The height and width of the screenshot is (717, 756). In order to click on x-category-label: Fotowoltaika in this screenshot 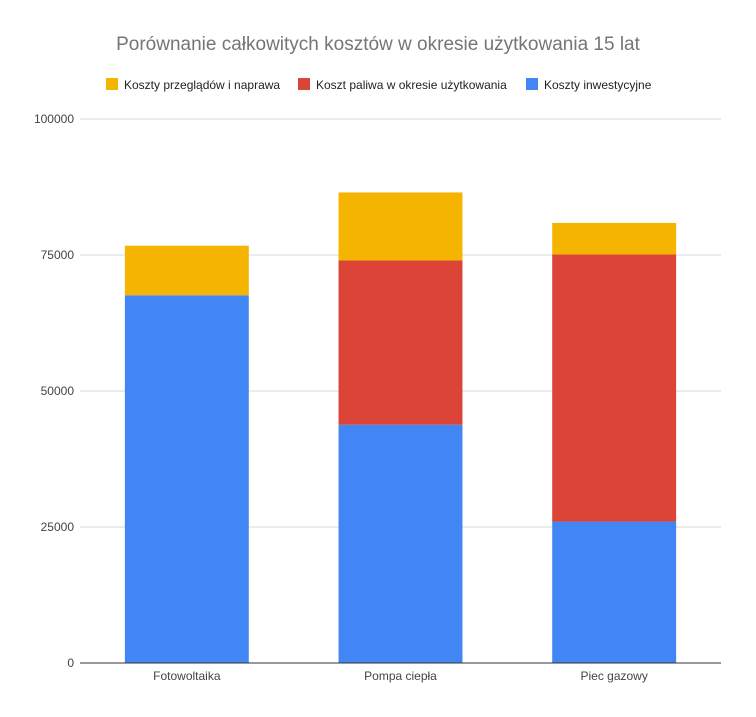, I will do `click(187, 676)`.